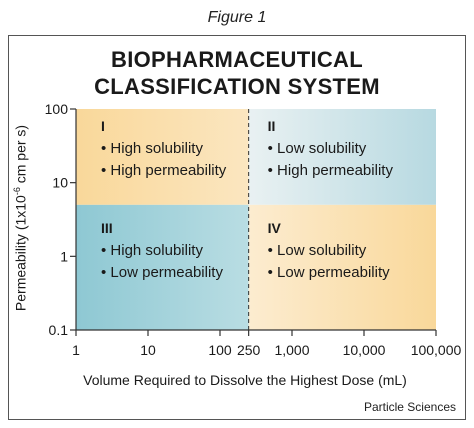  I want to click on quadrant-II-line-1: • Low solubility, so click(317, 148).